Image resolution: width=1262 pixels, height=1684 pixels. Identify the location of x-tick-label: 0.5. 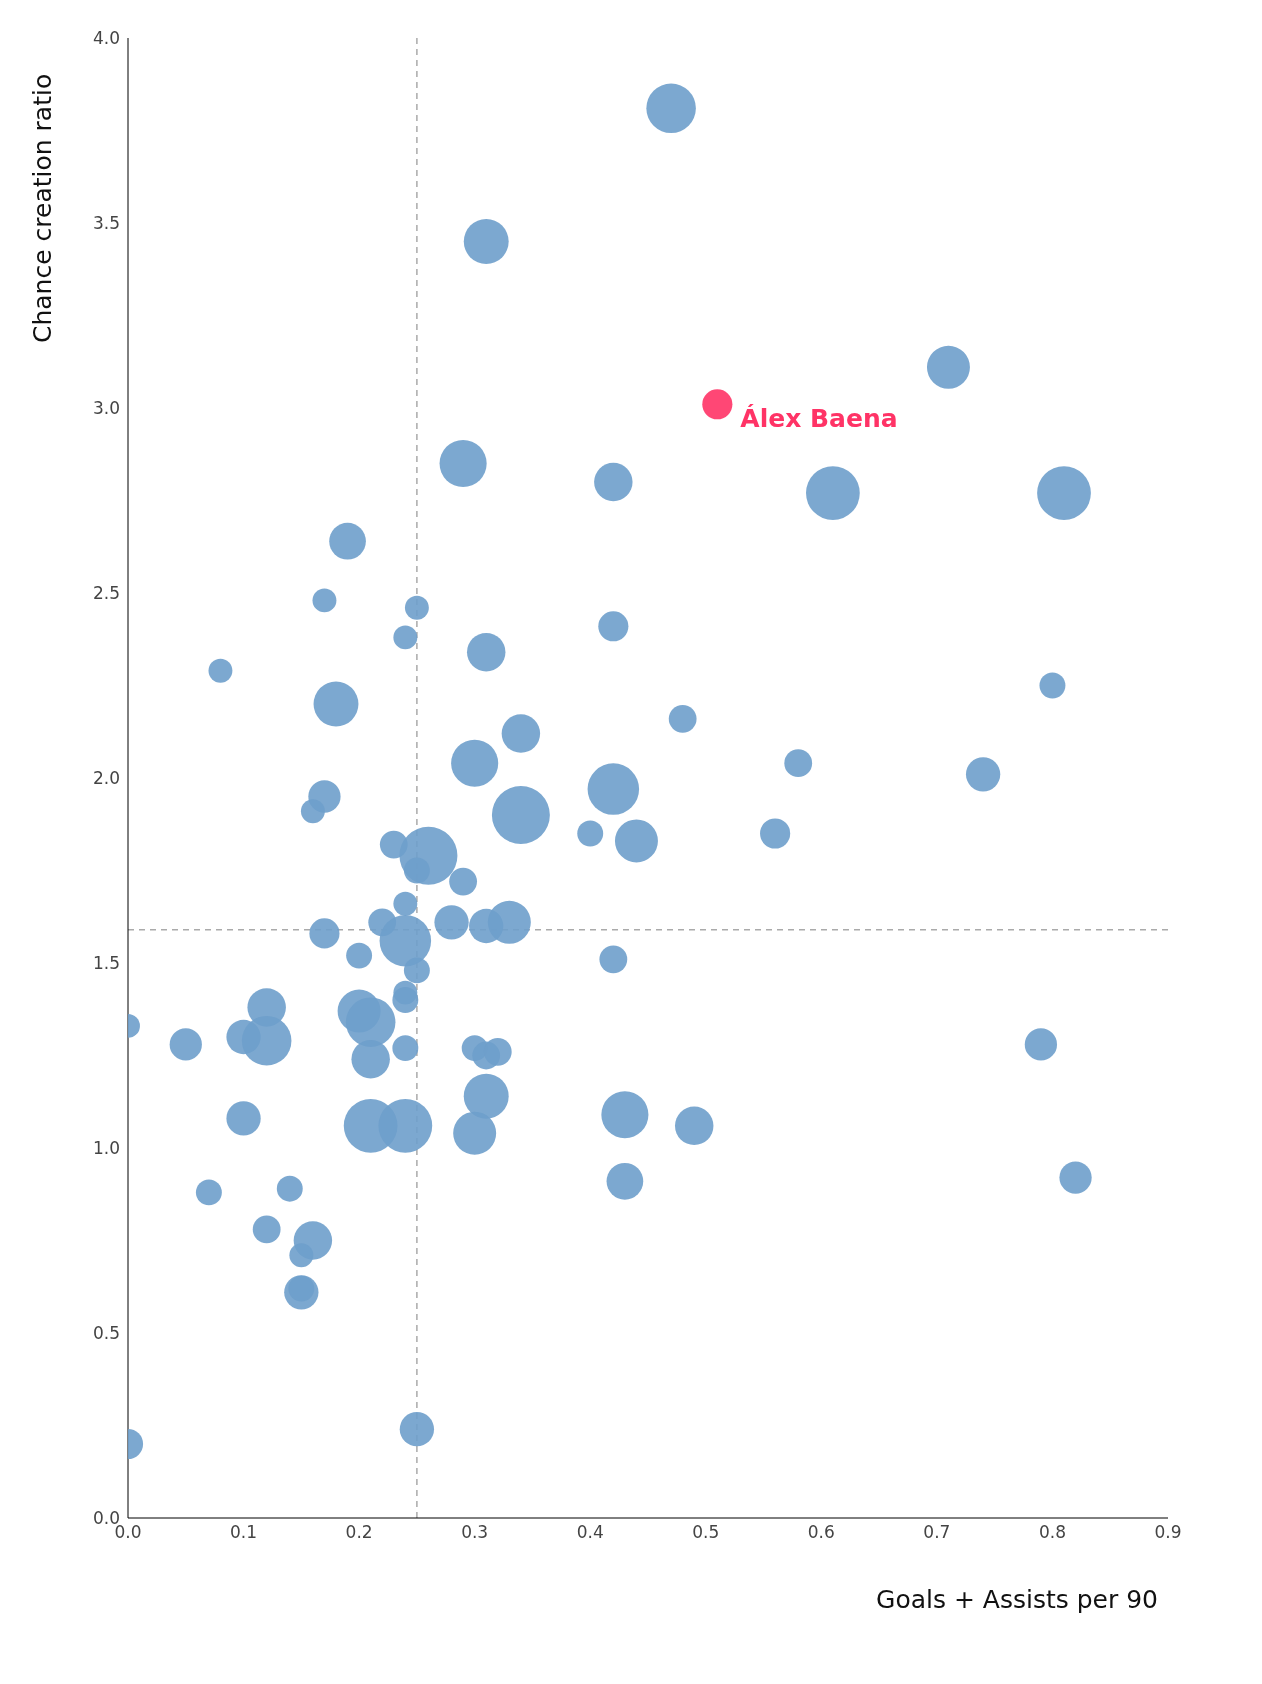
(706, 1532).